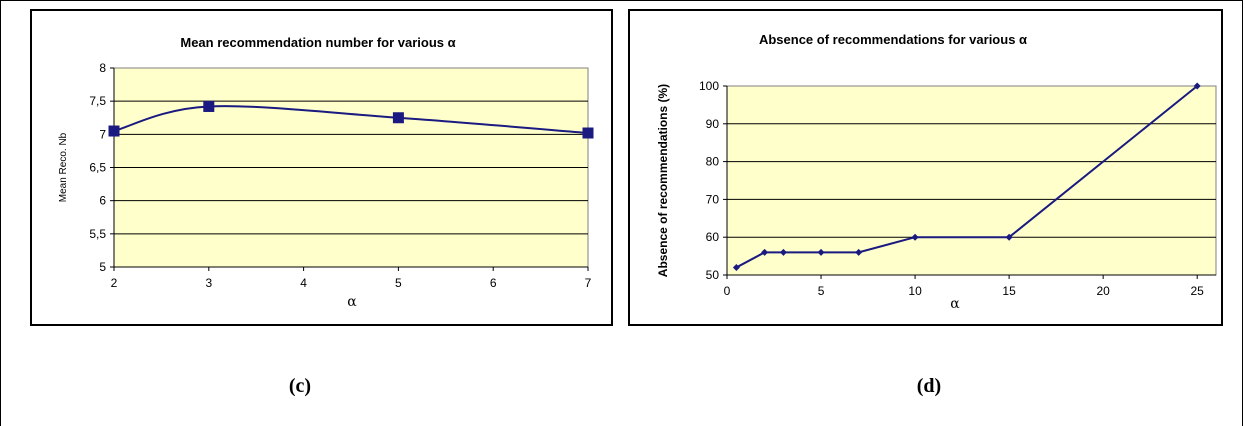  Describe the element at coordinates (727, 291) in the screenshot. I see `x-tick-label: 0` at that location.